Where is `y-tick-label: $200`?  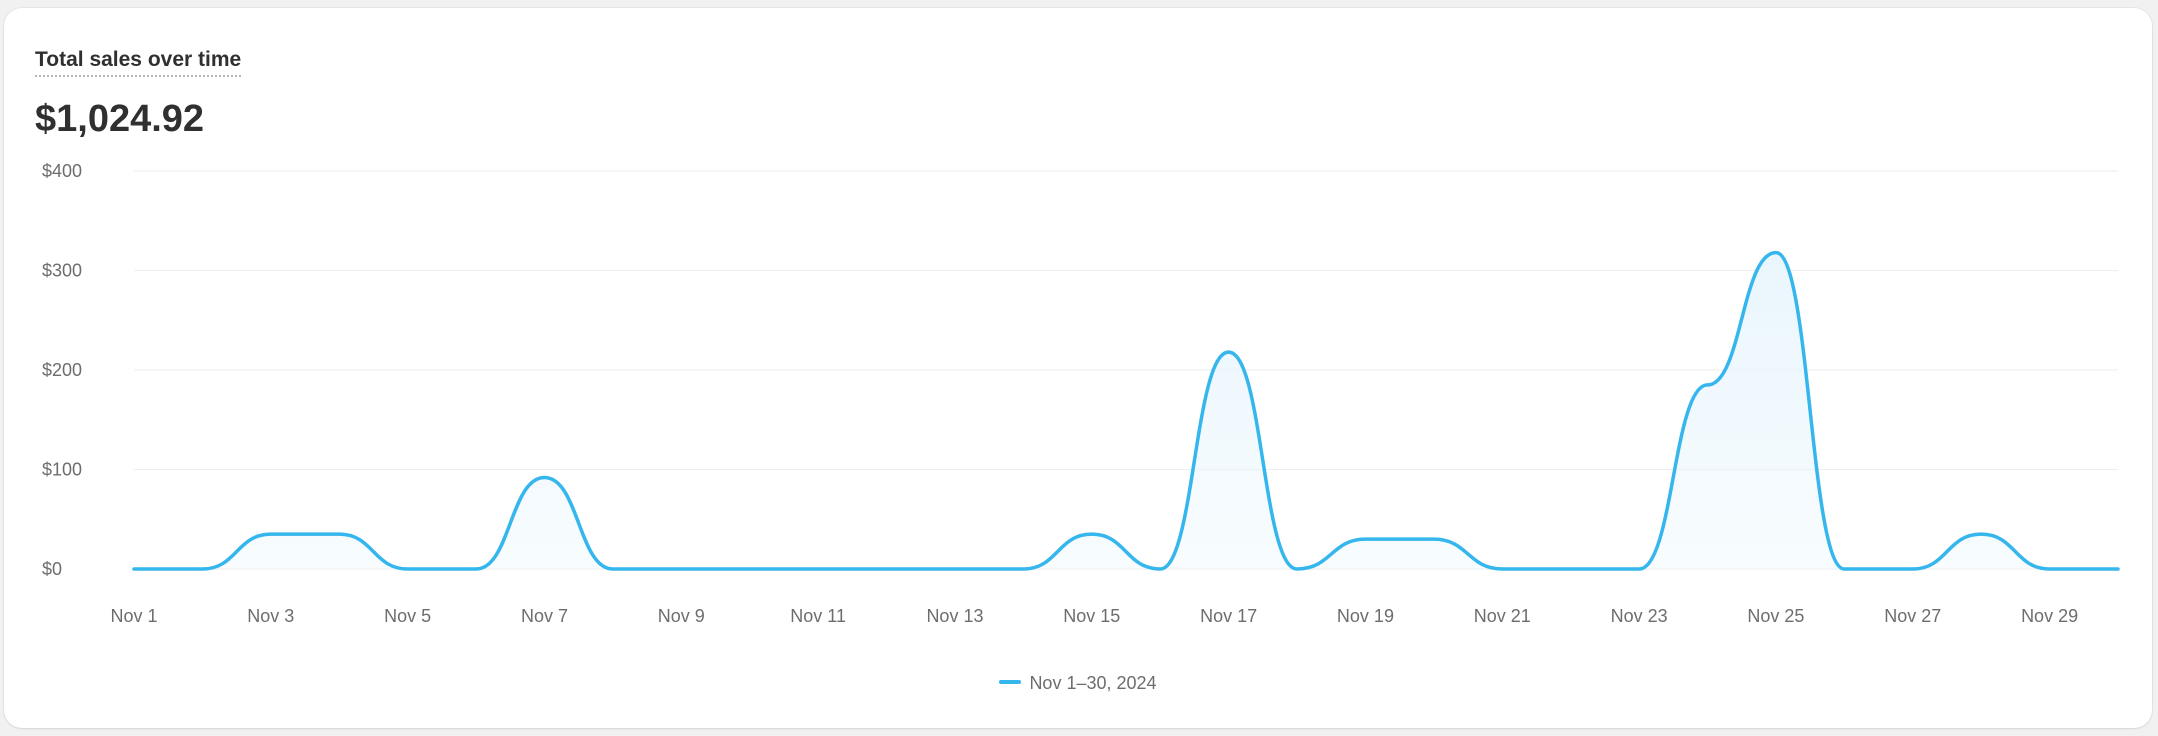
y-tick-label: $200 is located at coordinates (62, 370).